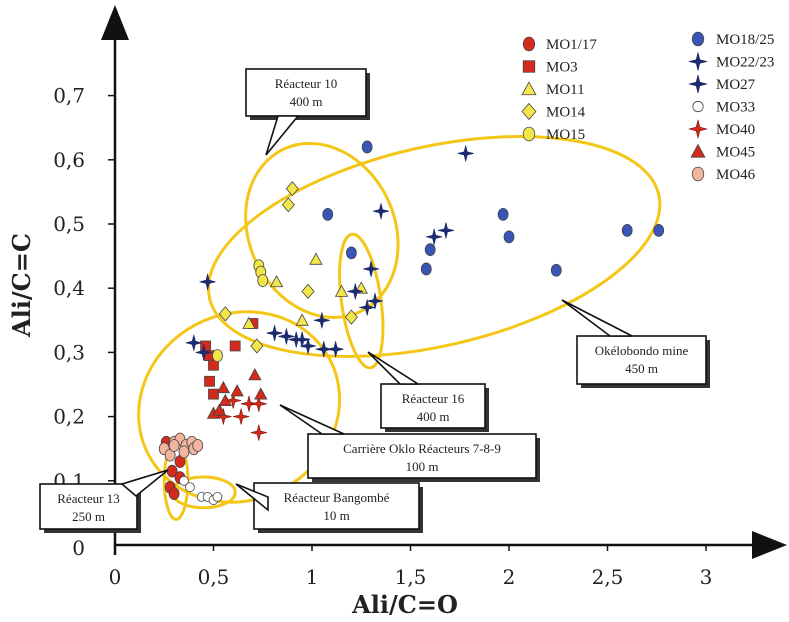 This screenshot has width=789, height=622. What do you see at coordinates (404, 604) in the screenshot?
I see `x-axis-label: Ali/C=O` at bounding box center [404, 604].